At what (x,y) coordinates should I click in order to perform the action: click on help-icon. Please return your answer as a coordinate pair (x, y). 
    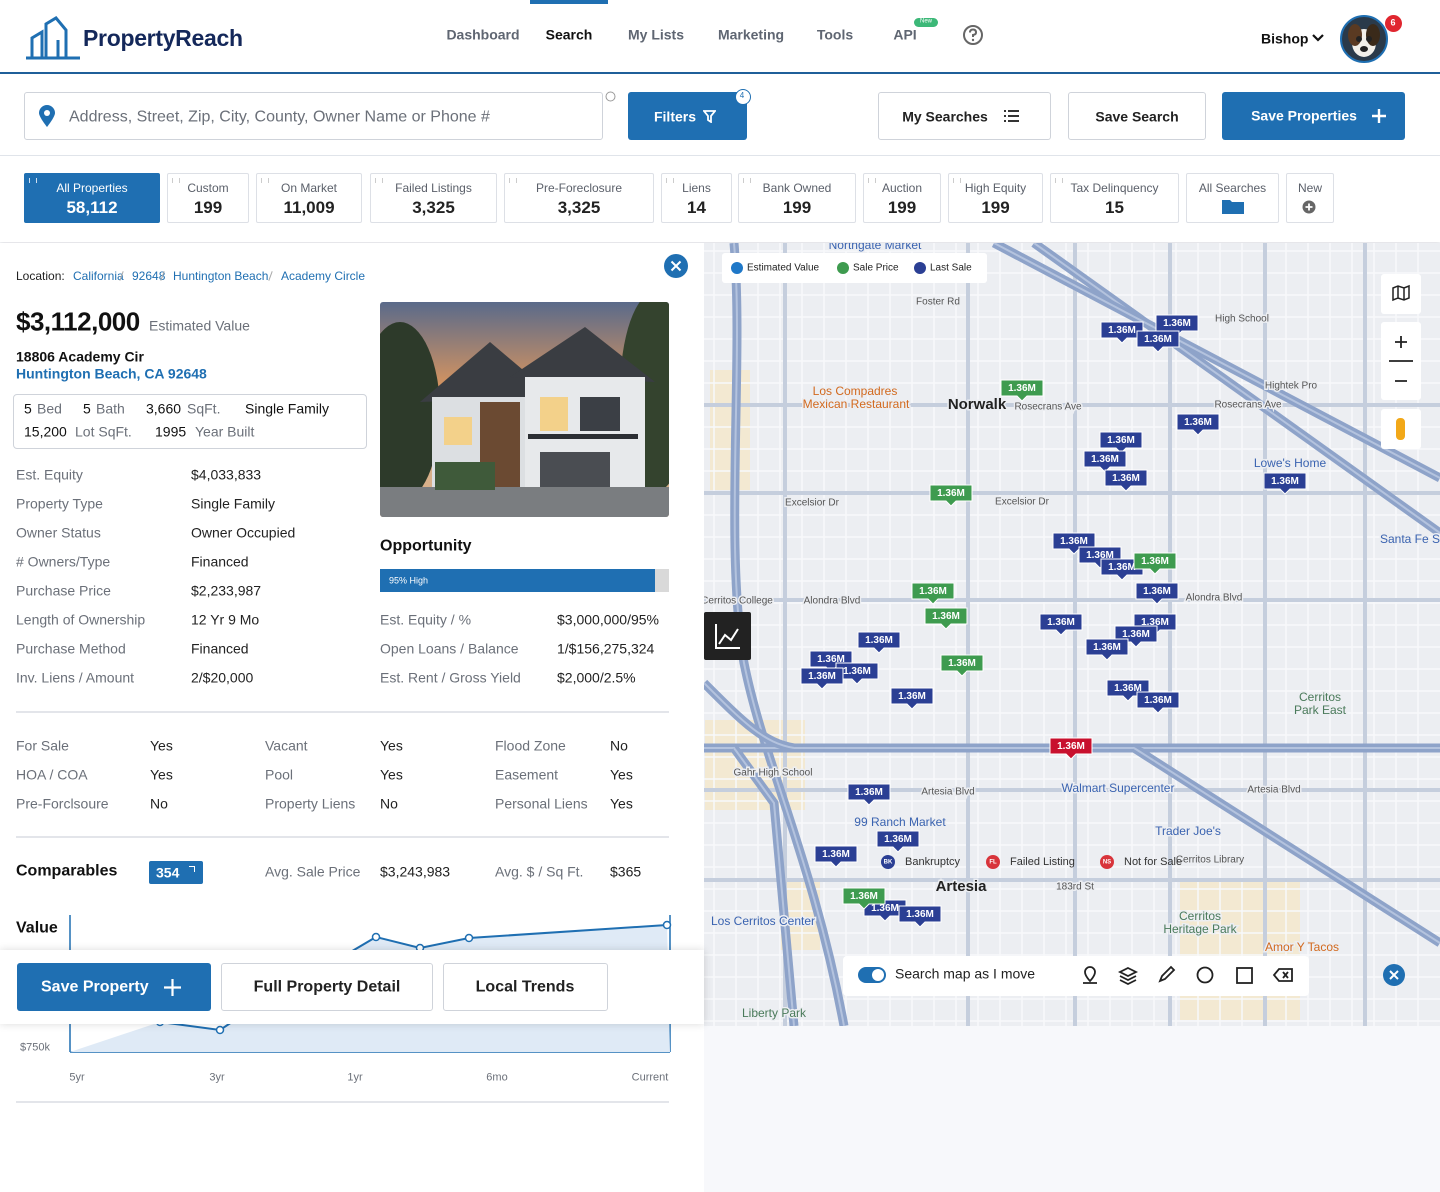
    Looking at the image, I should click on (973, 35).